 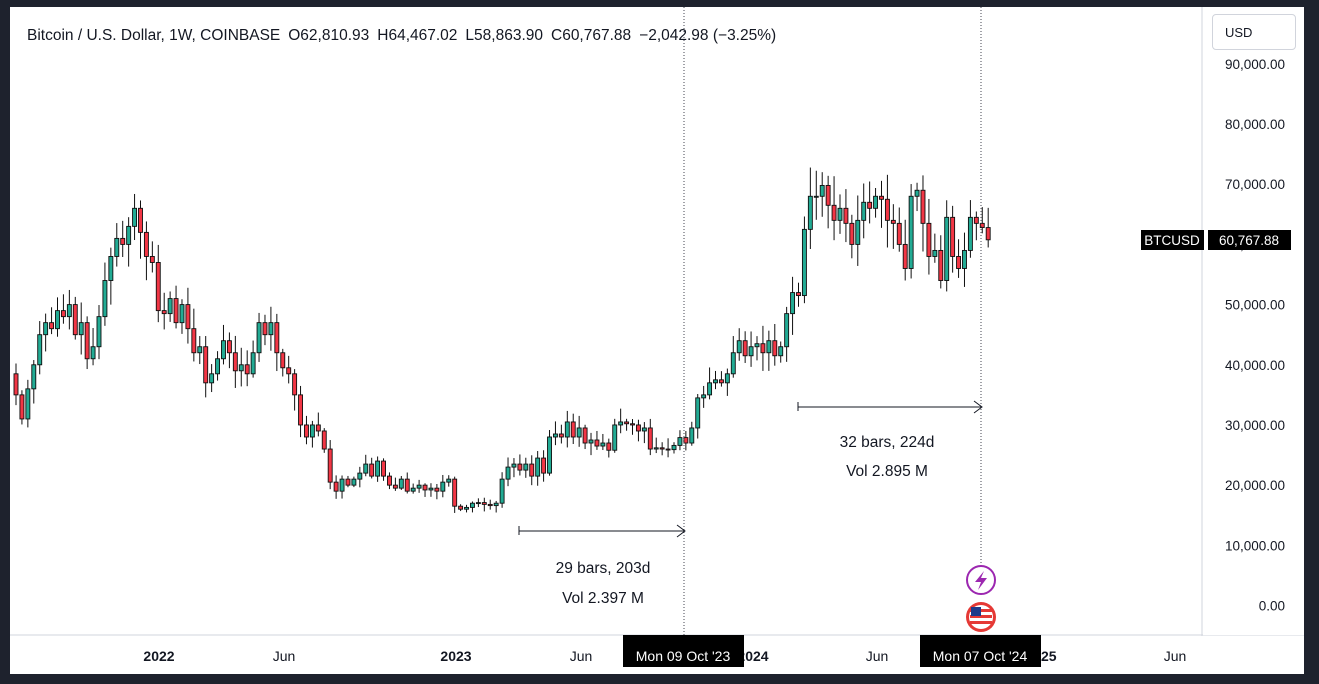 I want to click on us-flag-icon, so click(x=981, y=617).